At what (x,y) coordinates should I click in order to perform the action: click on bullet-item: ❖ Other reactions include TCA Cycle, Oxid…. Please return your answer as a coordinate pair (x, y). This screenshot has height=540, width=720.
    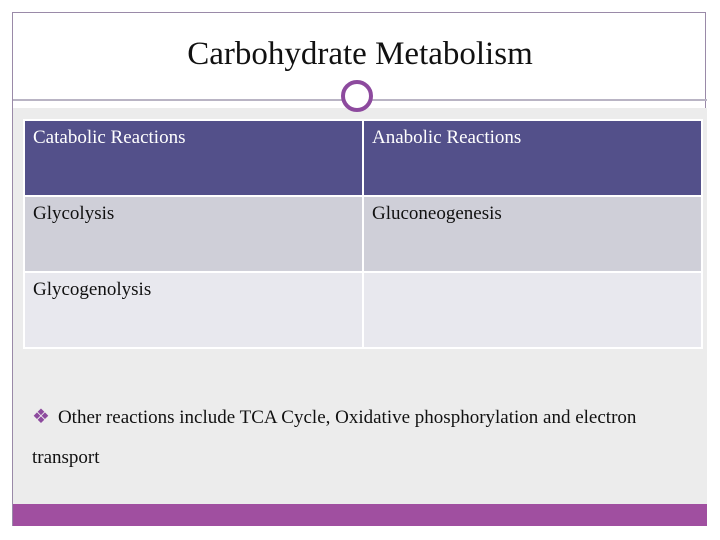
    Looking at the image, I should click on (357, 437).